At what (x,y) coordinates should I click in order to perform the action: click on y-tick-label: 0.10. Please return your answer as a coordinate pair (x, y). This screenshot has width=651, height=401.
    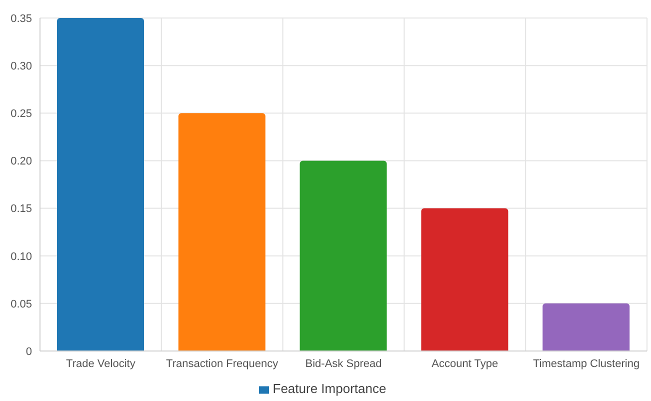
    Looking at the image, I should click on (21, 256).